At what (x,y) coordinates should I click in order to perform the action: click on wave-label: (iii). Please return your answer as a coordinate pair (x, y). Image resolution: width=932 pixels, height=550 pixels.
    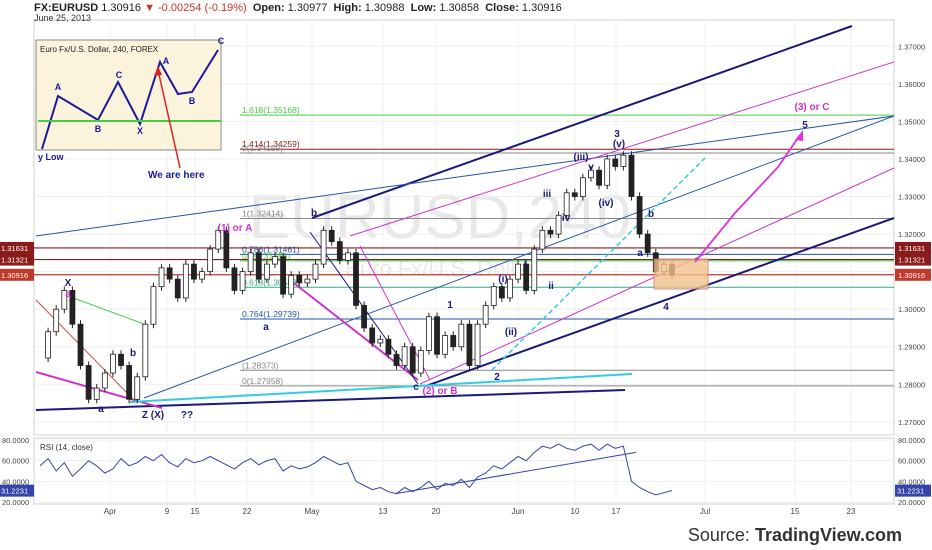
    Looking at the image, I should click on (581, 157).